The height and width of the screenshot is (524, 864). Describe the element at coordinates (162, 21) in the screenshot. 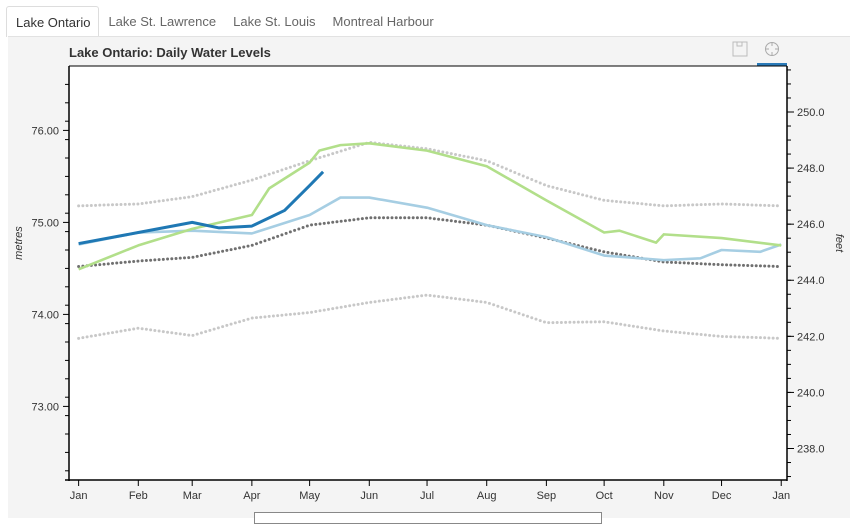

I see `tab-lake-st-lawrence: Lake St. Lawrence` at that location.